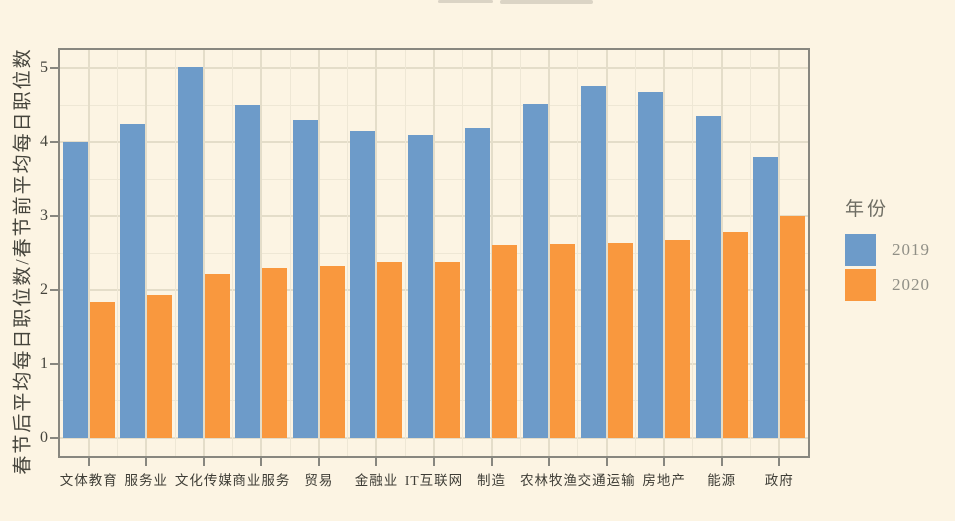 This screenshot has height=521, width=955. Describe the element at coordinates (332, 352) in the screenshot. I see `bar-2020-贸易` at that location.